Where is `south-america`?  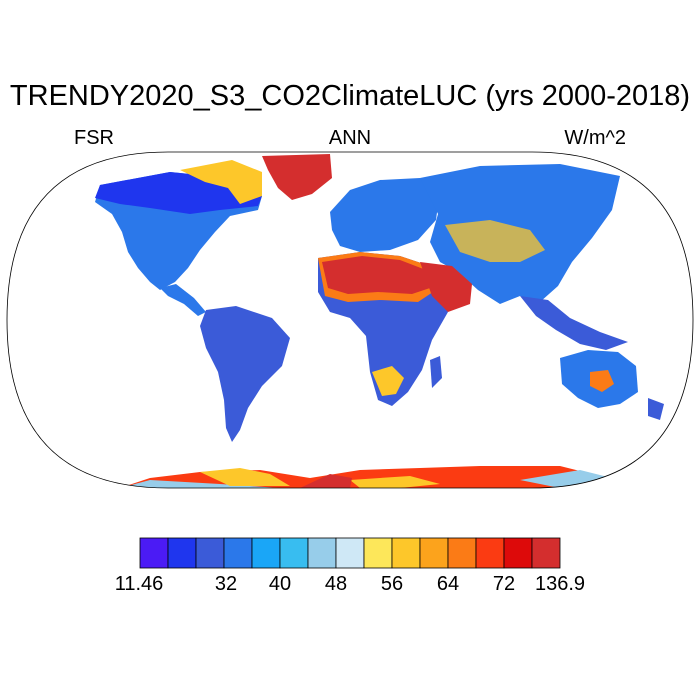
south-america is located at coordinates (245, 374).